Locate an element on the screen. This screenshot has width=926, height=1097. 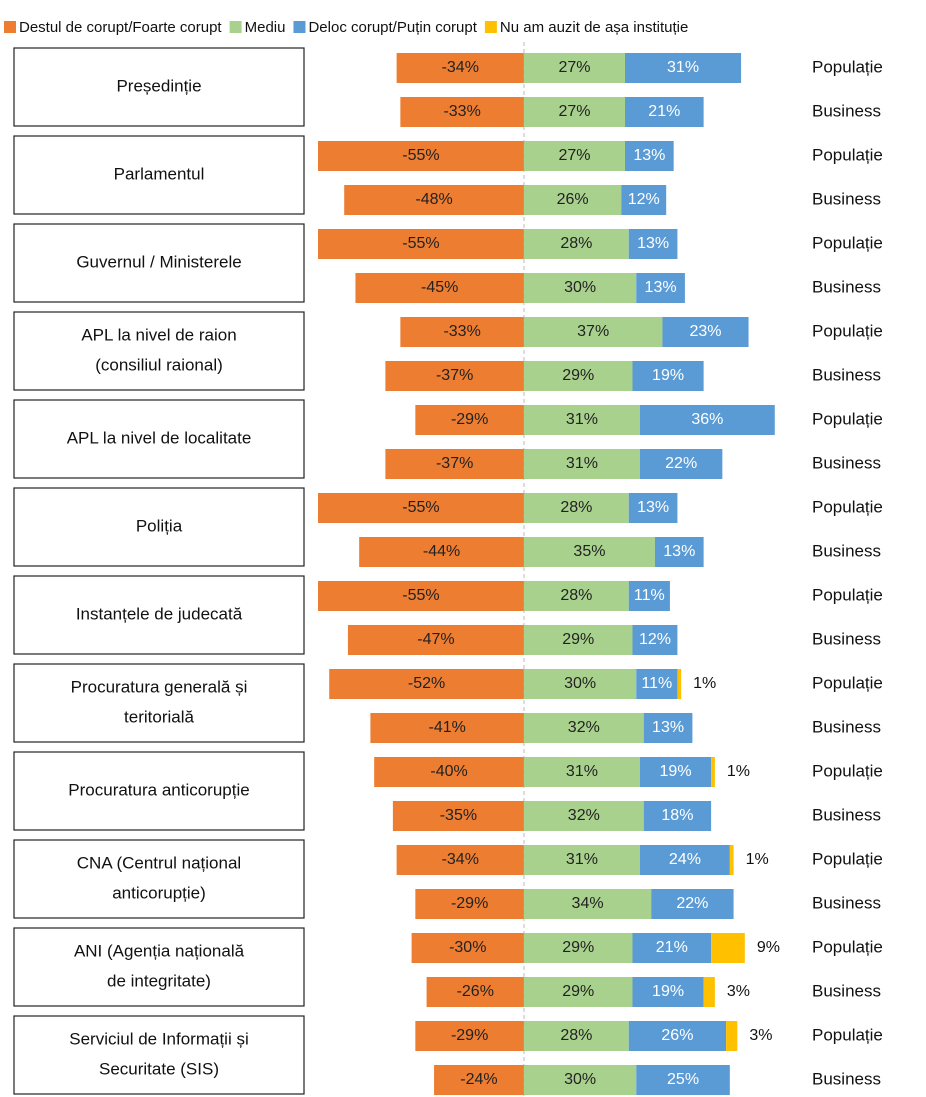
group-label: teritorială is located at coordinates (159, 716).